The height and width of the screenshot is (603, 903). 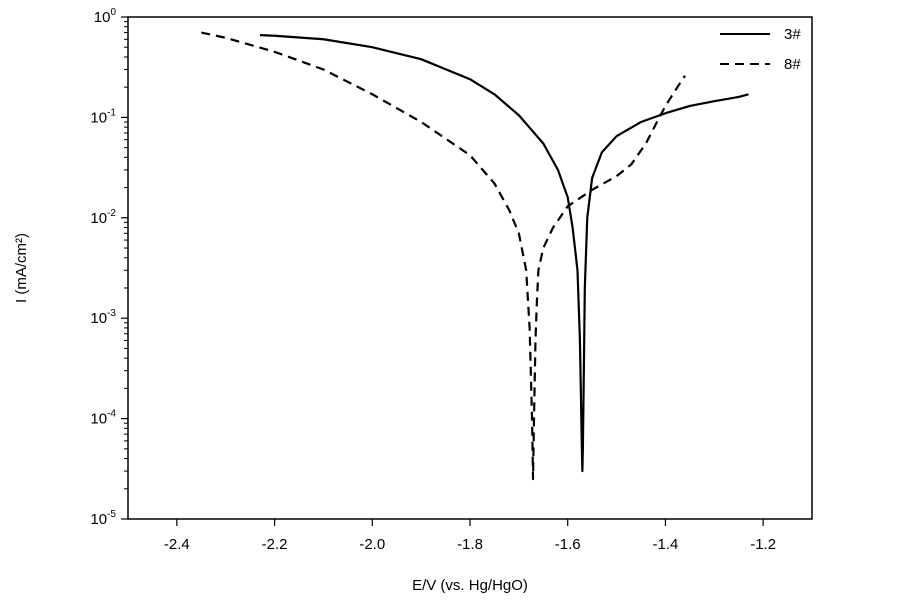 I want to click on x-tick-label: -2.4, so click(x=177, y=544).